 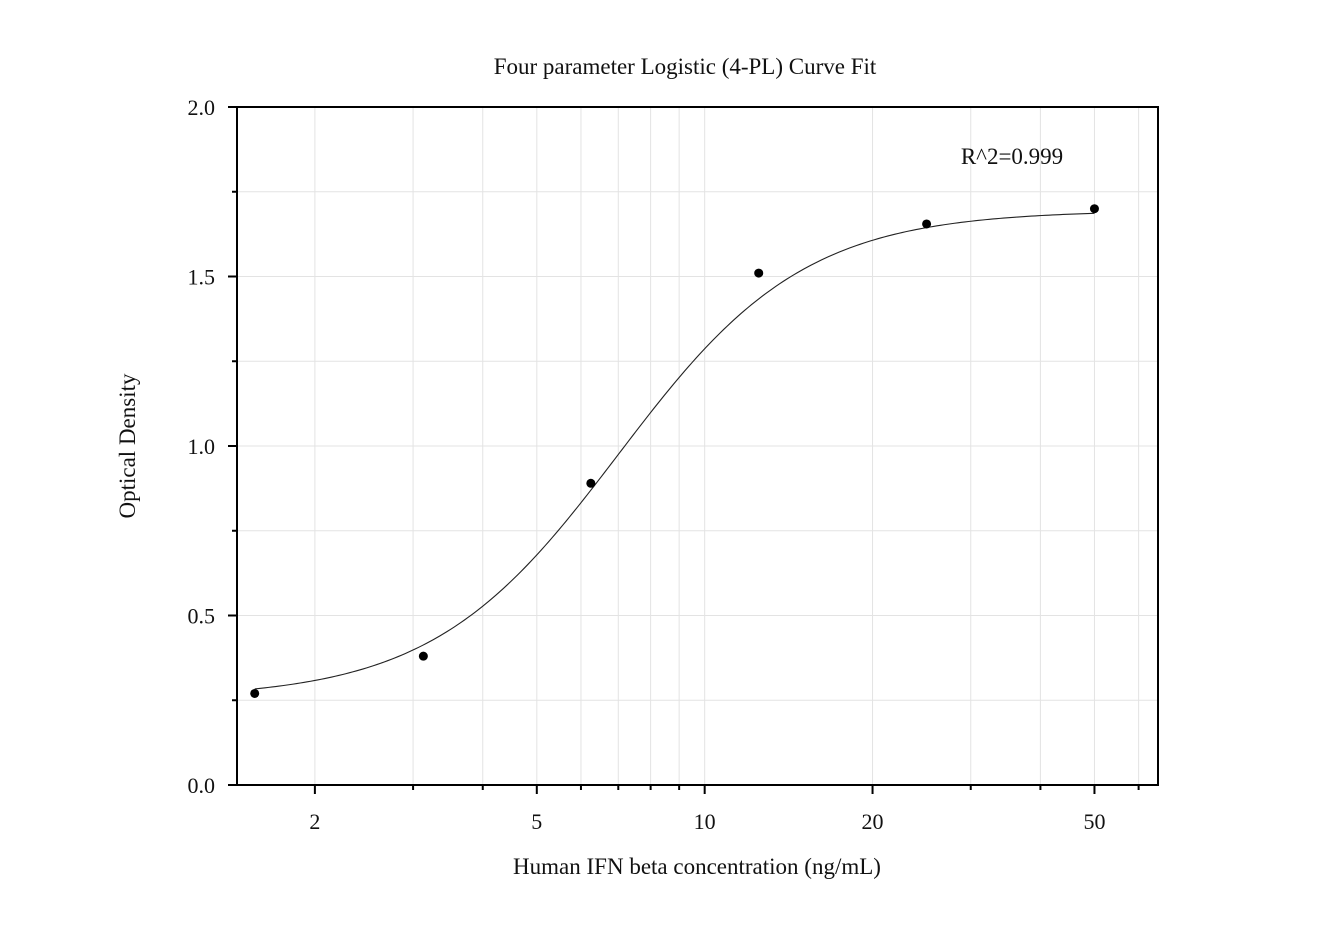 What do you see at coordinates (202, 107) in the screenshot?
I see `y-tick-label: 2.0` at bounding box center [202, 107].